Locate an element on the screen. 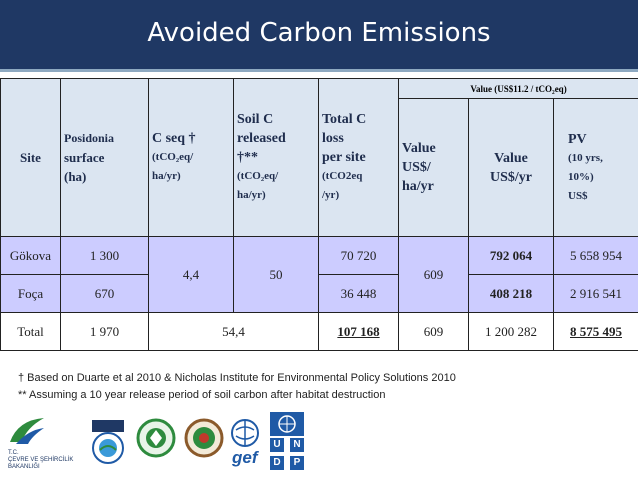 The image size is (638, 478). cell-soil-merged: 50 is located at coordinates (276, 274).